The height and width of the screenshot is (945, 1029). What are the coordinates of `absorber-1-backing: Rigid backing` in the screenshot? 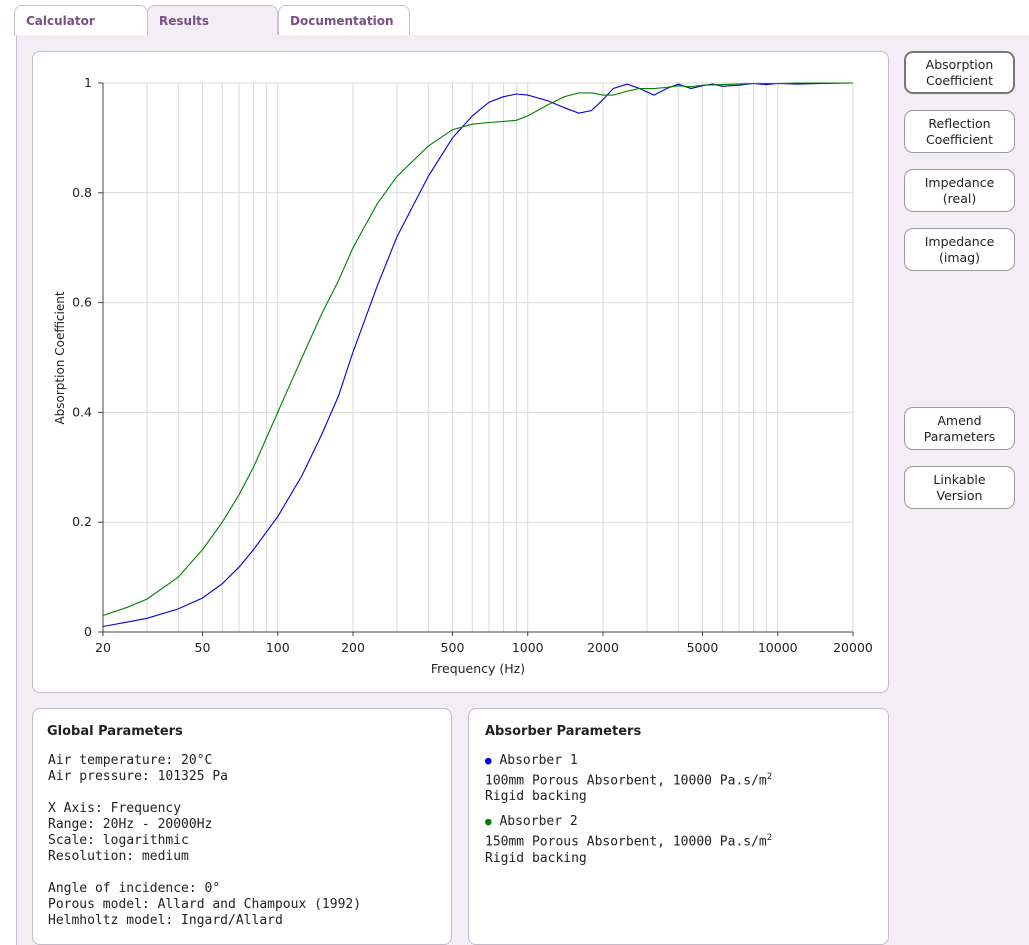 It's located at (536, 797).